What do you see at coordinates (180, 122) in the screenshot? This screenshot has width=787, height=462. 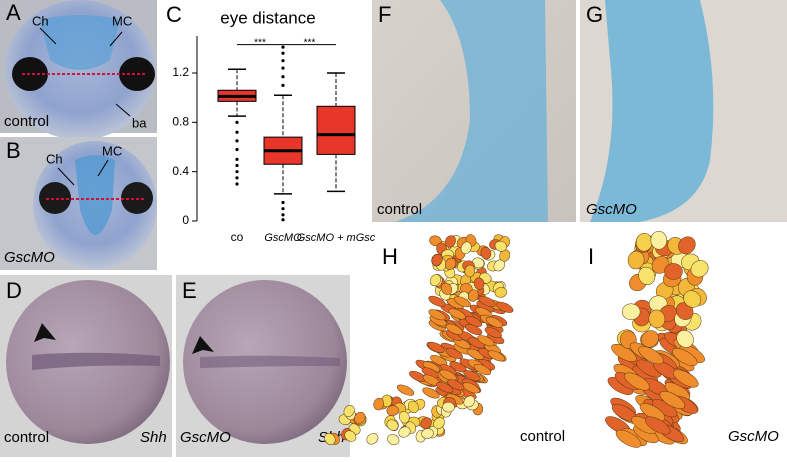 I see `y-tick-label: 0.8` at bounding box center [180, 122].